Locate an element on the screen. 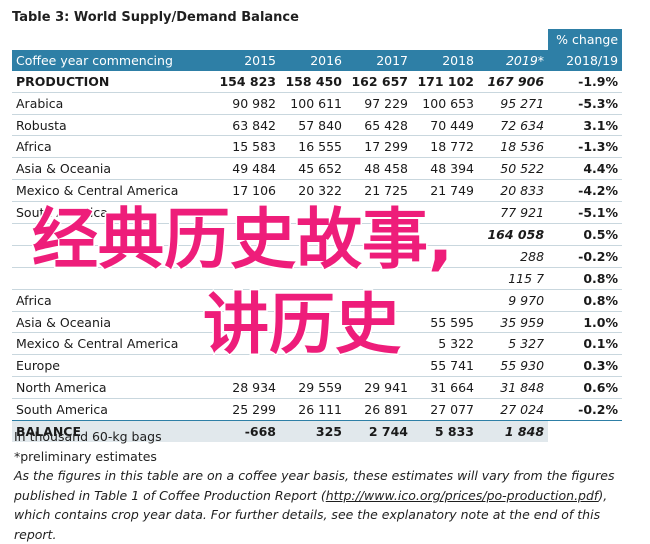 This screenshot has width=650, height=544. table-row: Africa 9 970 0.8% is located at coordinates (317, 300).